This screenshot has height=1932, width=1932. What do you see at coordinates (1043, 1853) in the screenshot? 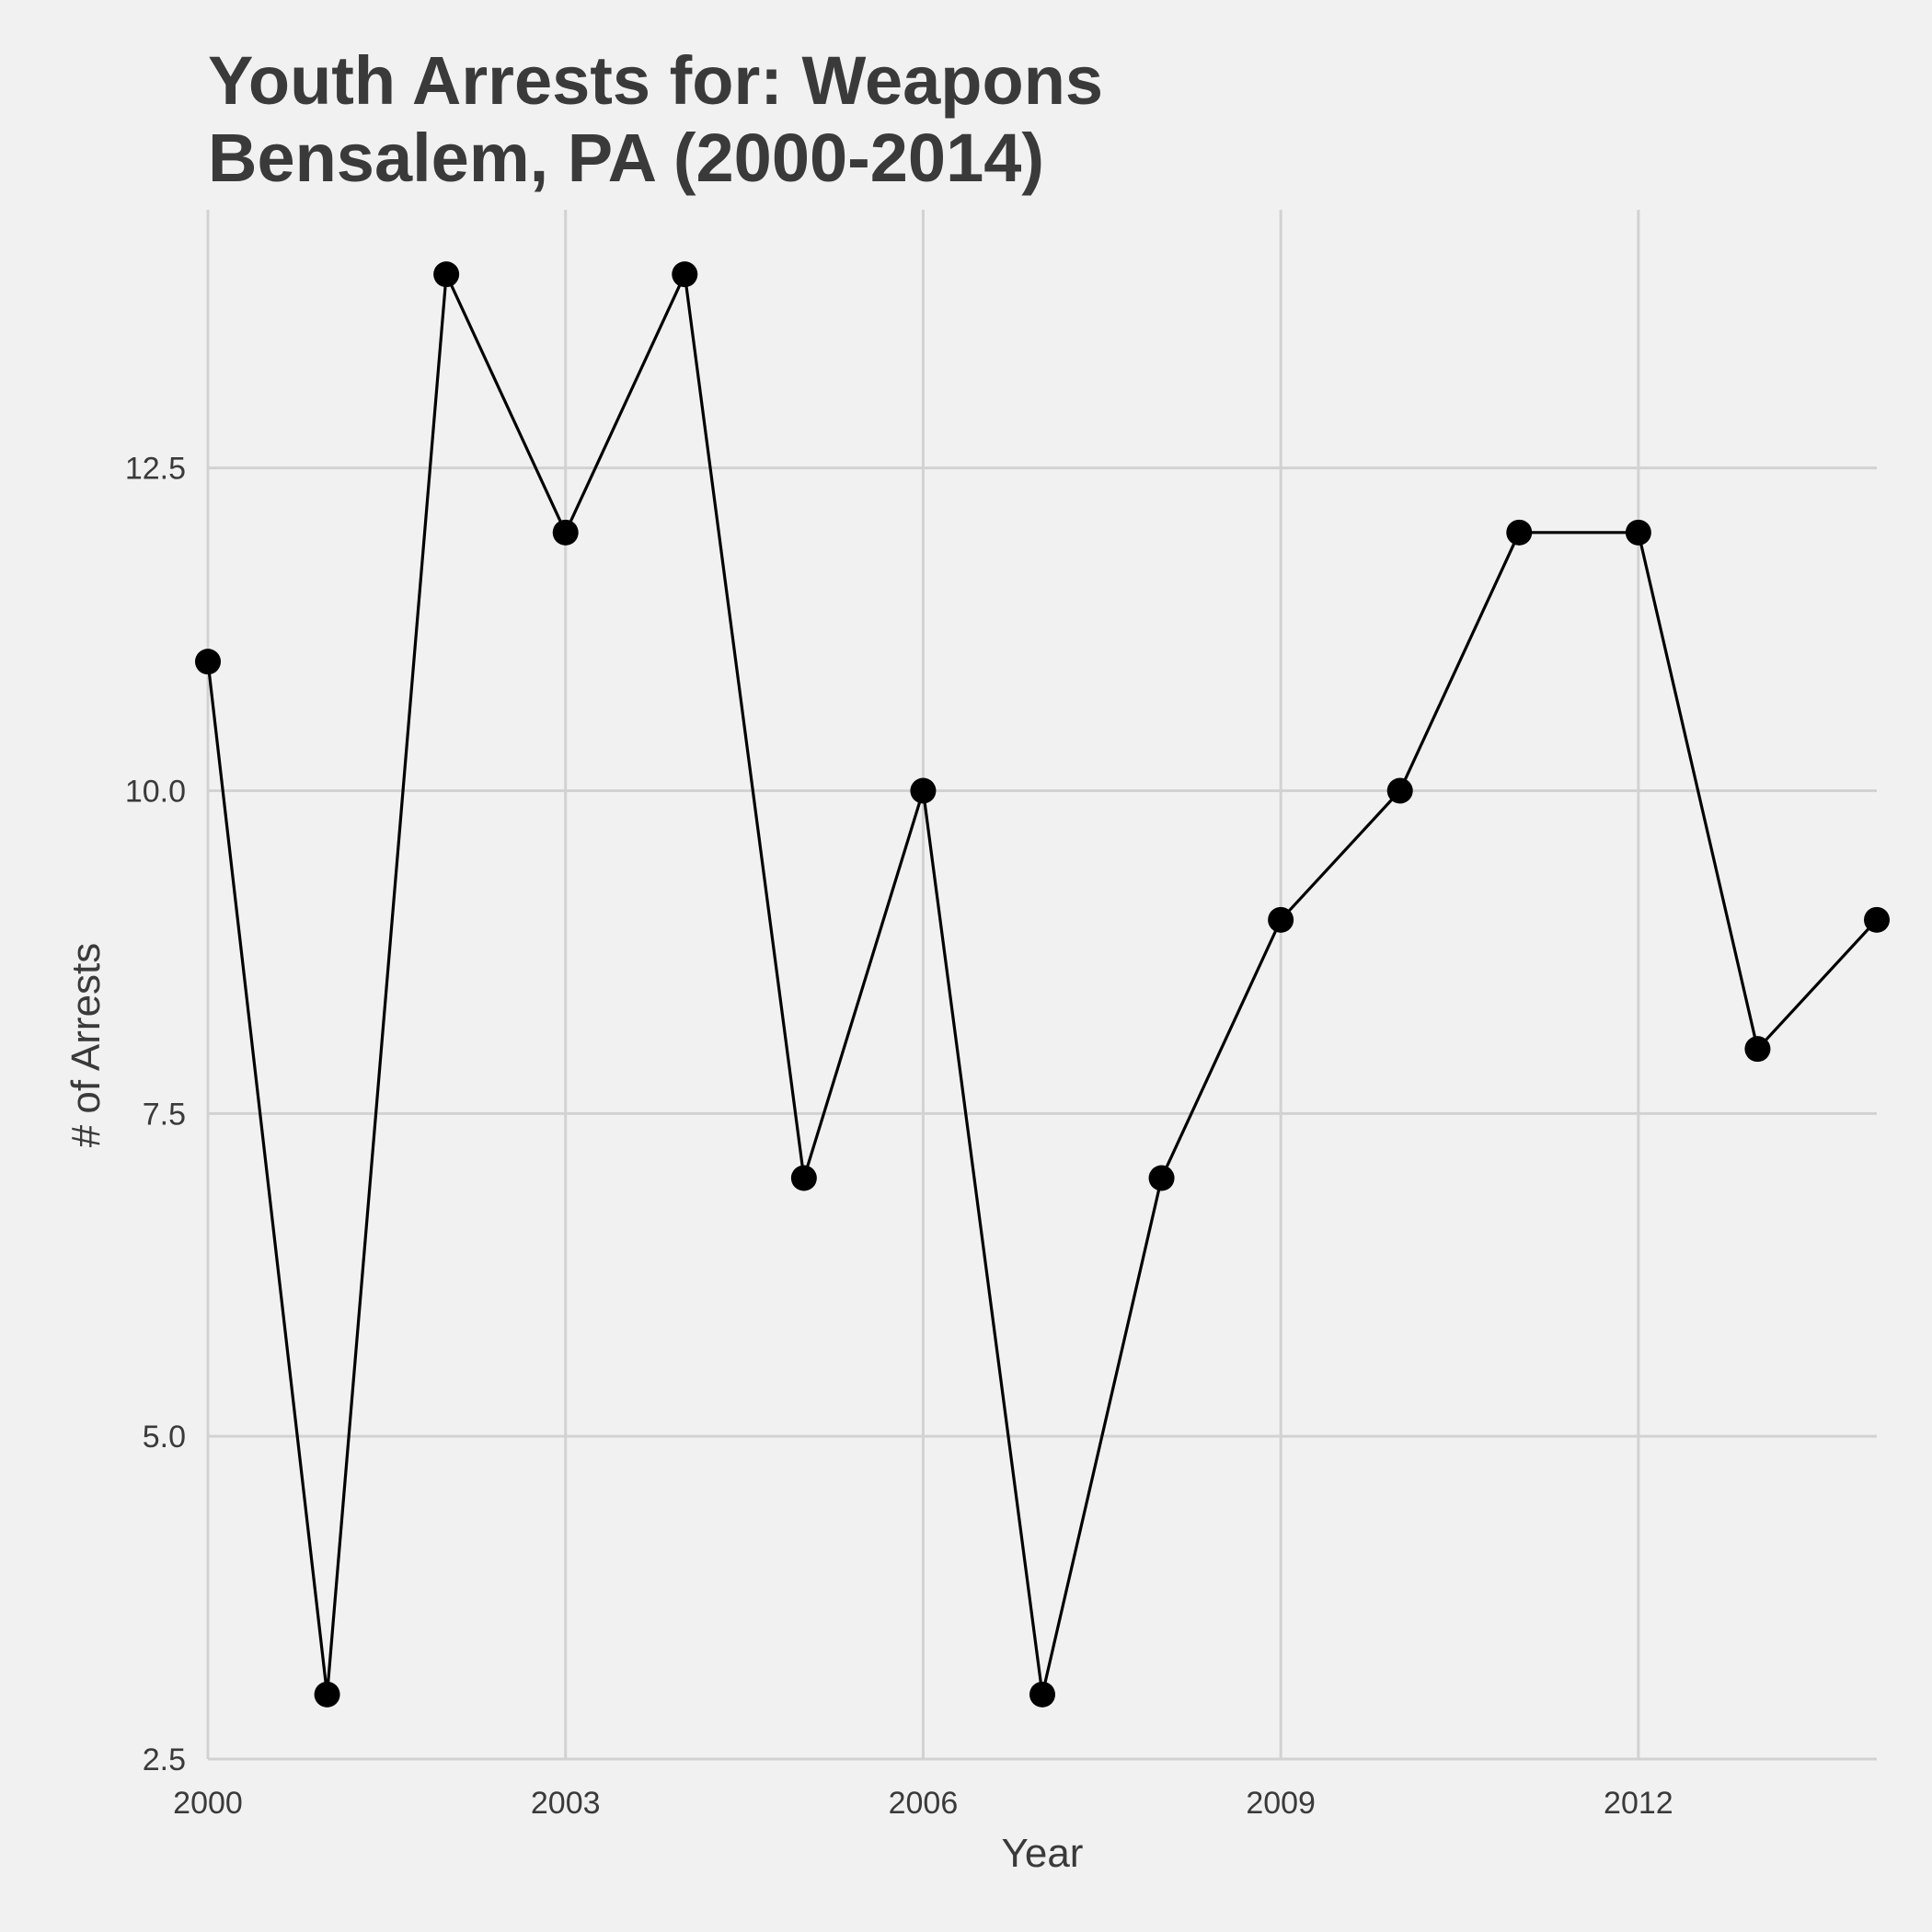
I see `x-axis-title: Year` at bounding box center [1043, 1853].